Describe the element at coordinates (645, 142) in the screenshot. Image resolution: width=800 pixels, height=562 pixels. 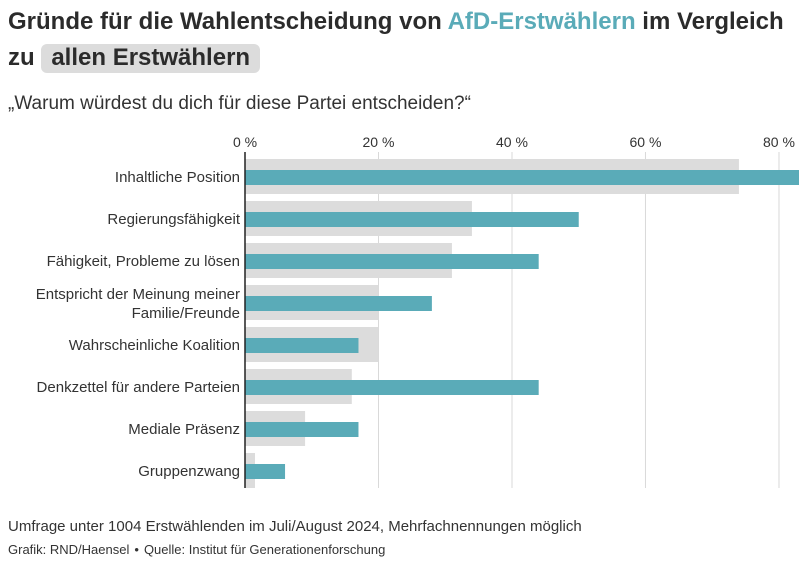
I see `x-tick-label: 60 %` at that location.